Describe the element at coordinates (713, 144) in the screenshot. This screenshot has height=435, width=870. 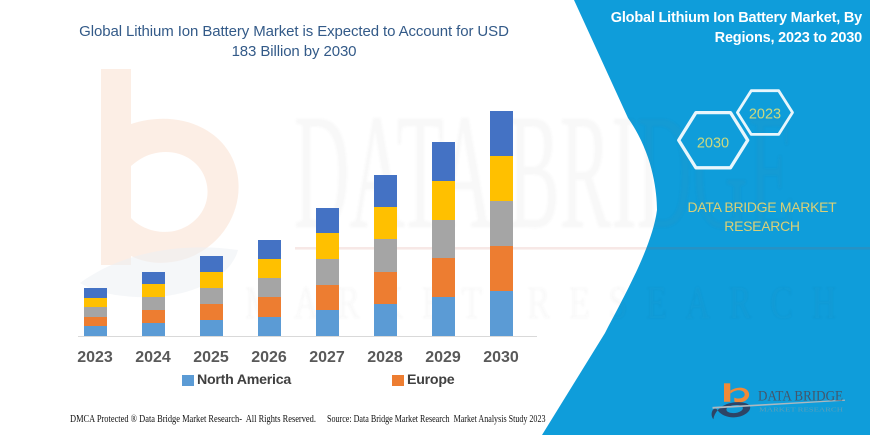
I see `svg-text: 2030` at that location.